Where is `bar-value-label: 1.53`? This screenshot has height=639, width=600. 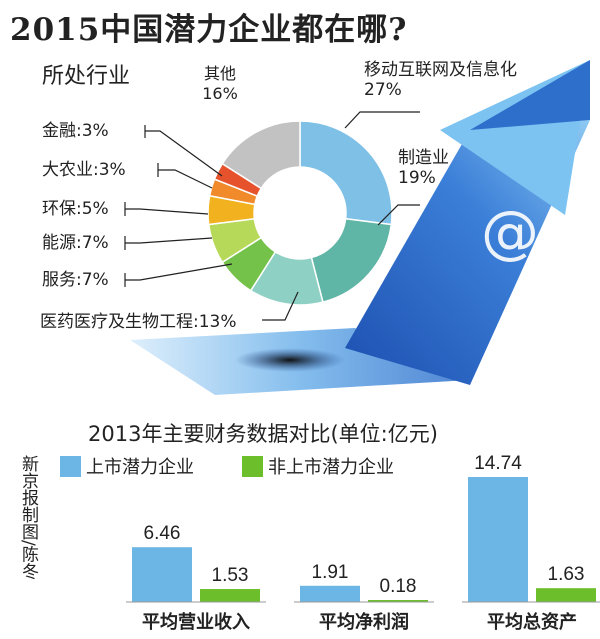 bar-value-label: 1.53 is located at coordinates (230, 575).